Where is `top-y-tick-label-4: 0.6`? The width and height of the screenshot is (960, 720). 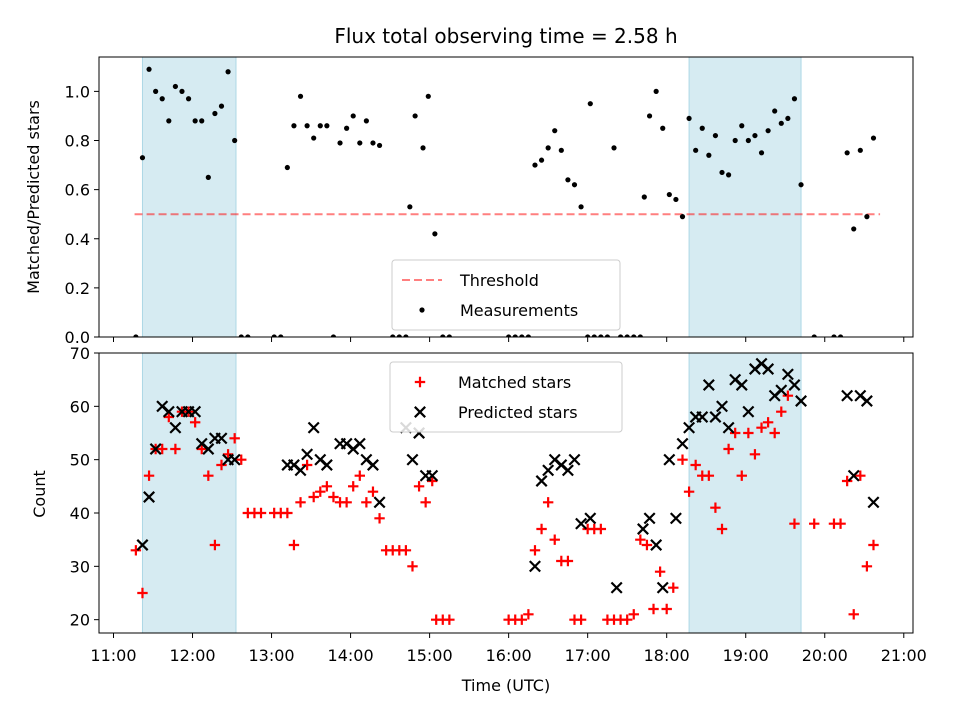
top-y-tick-label-4: 0.6 is located at coordinates (77, 190).